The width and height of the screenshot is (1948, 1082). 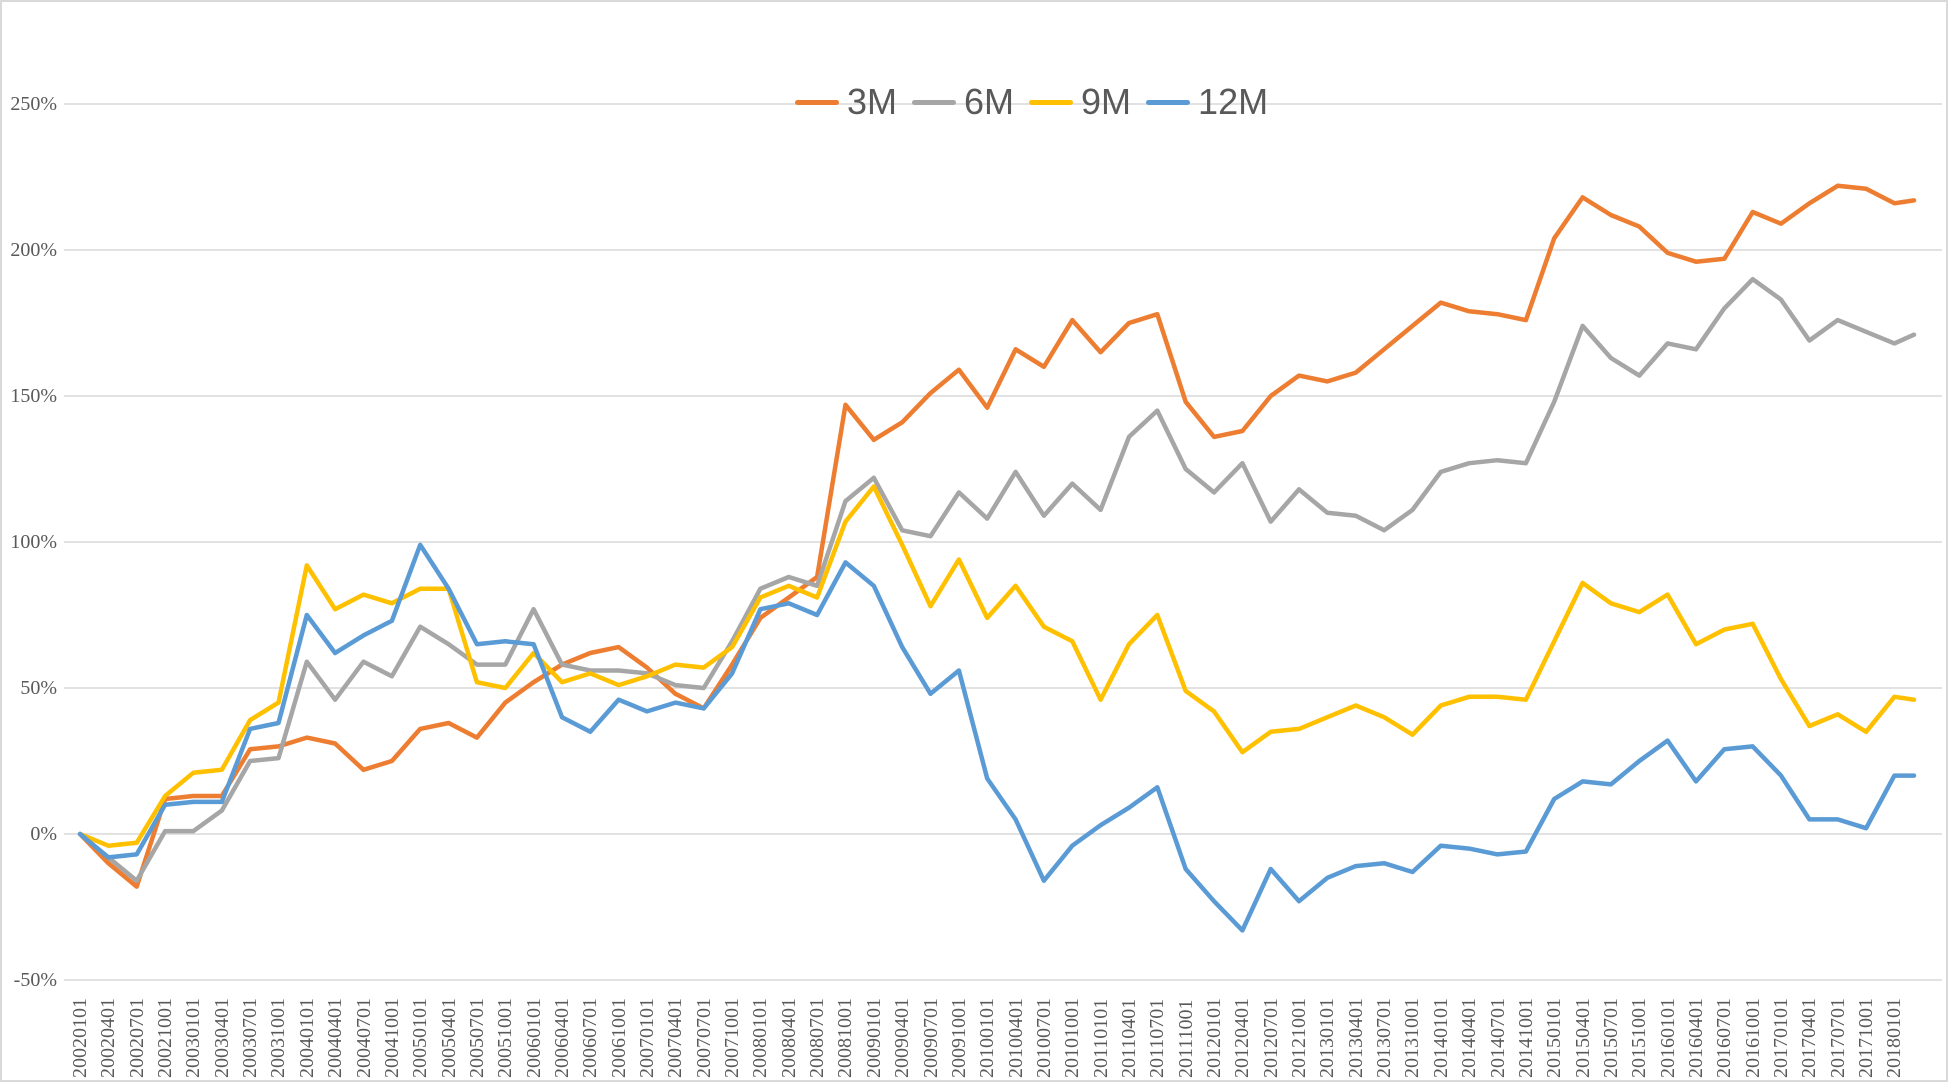 I want to click on x-axis-tick-label: 20090101, so click(x=873, y=1038).